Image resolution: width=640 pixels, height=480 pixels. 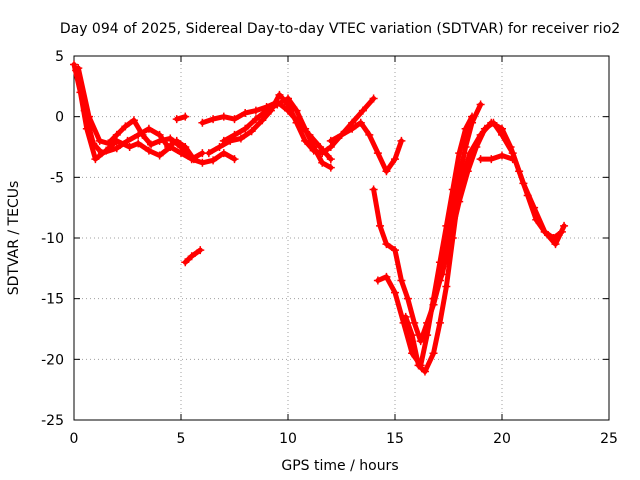 I want to click on x-tick-label: 5, so click(x=181, y=439).